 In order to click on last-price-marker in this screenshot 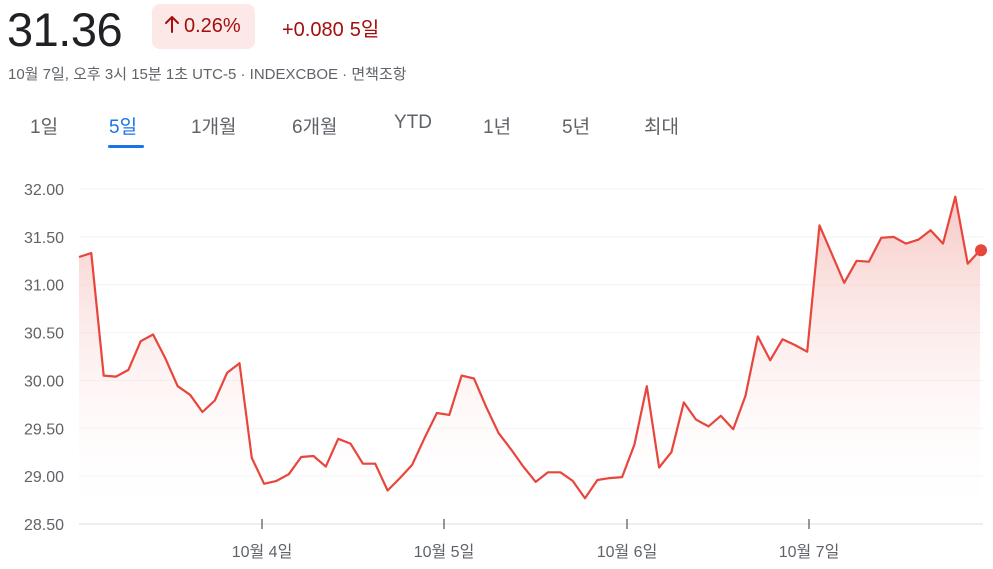, I will do `click(981, 250)`.